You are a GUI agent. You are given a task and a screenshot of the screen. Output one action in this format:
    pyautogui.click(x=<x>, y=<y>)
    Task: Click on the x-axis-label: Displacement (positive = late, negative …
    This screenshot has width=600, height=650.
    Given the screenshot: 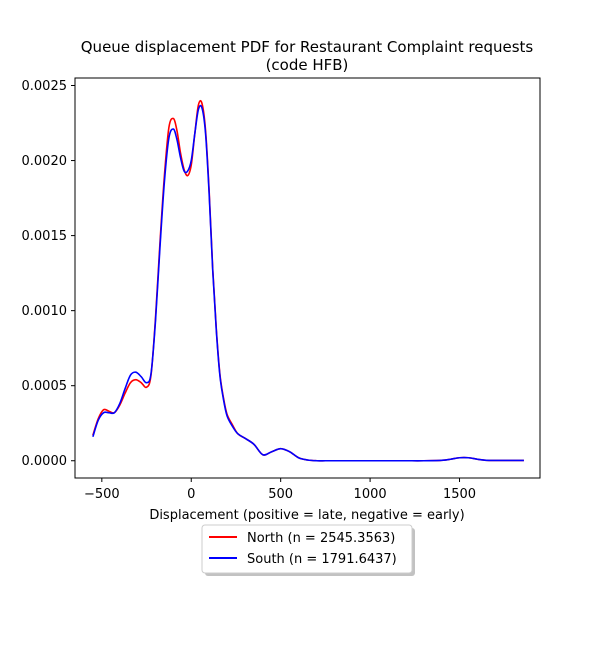 What is the action you would take?
    pyautogui.click(x=306, y=515)
    